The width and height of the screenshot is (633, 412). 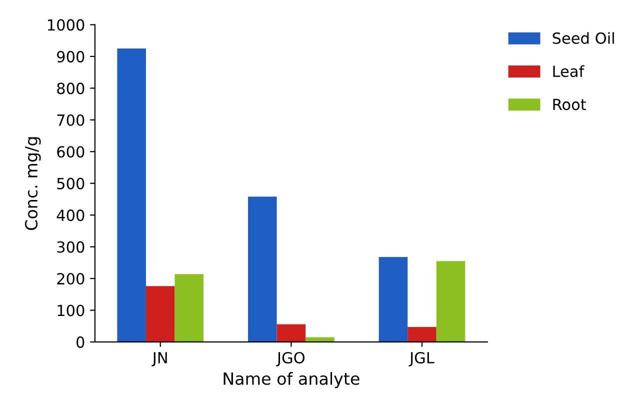 What do you see at coordinates (290, 359) in the screenshot?
I see `x-tick-label: JGO` at bounding box center [290, 359].